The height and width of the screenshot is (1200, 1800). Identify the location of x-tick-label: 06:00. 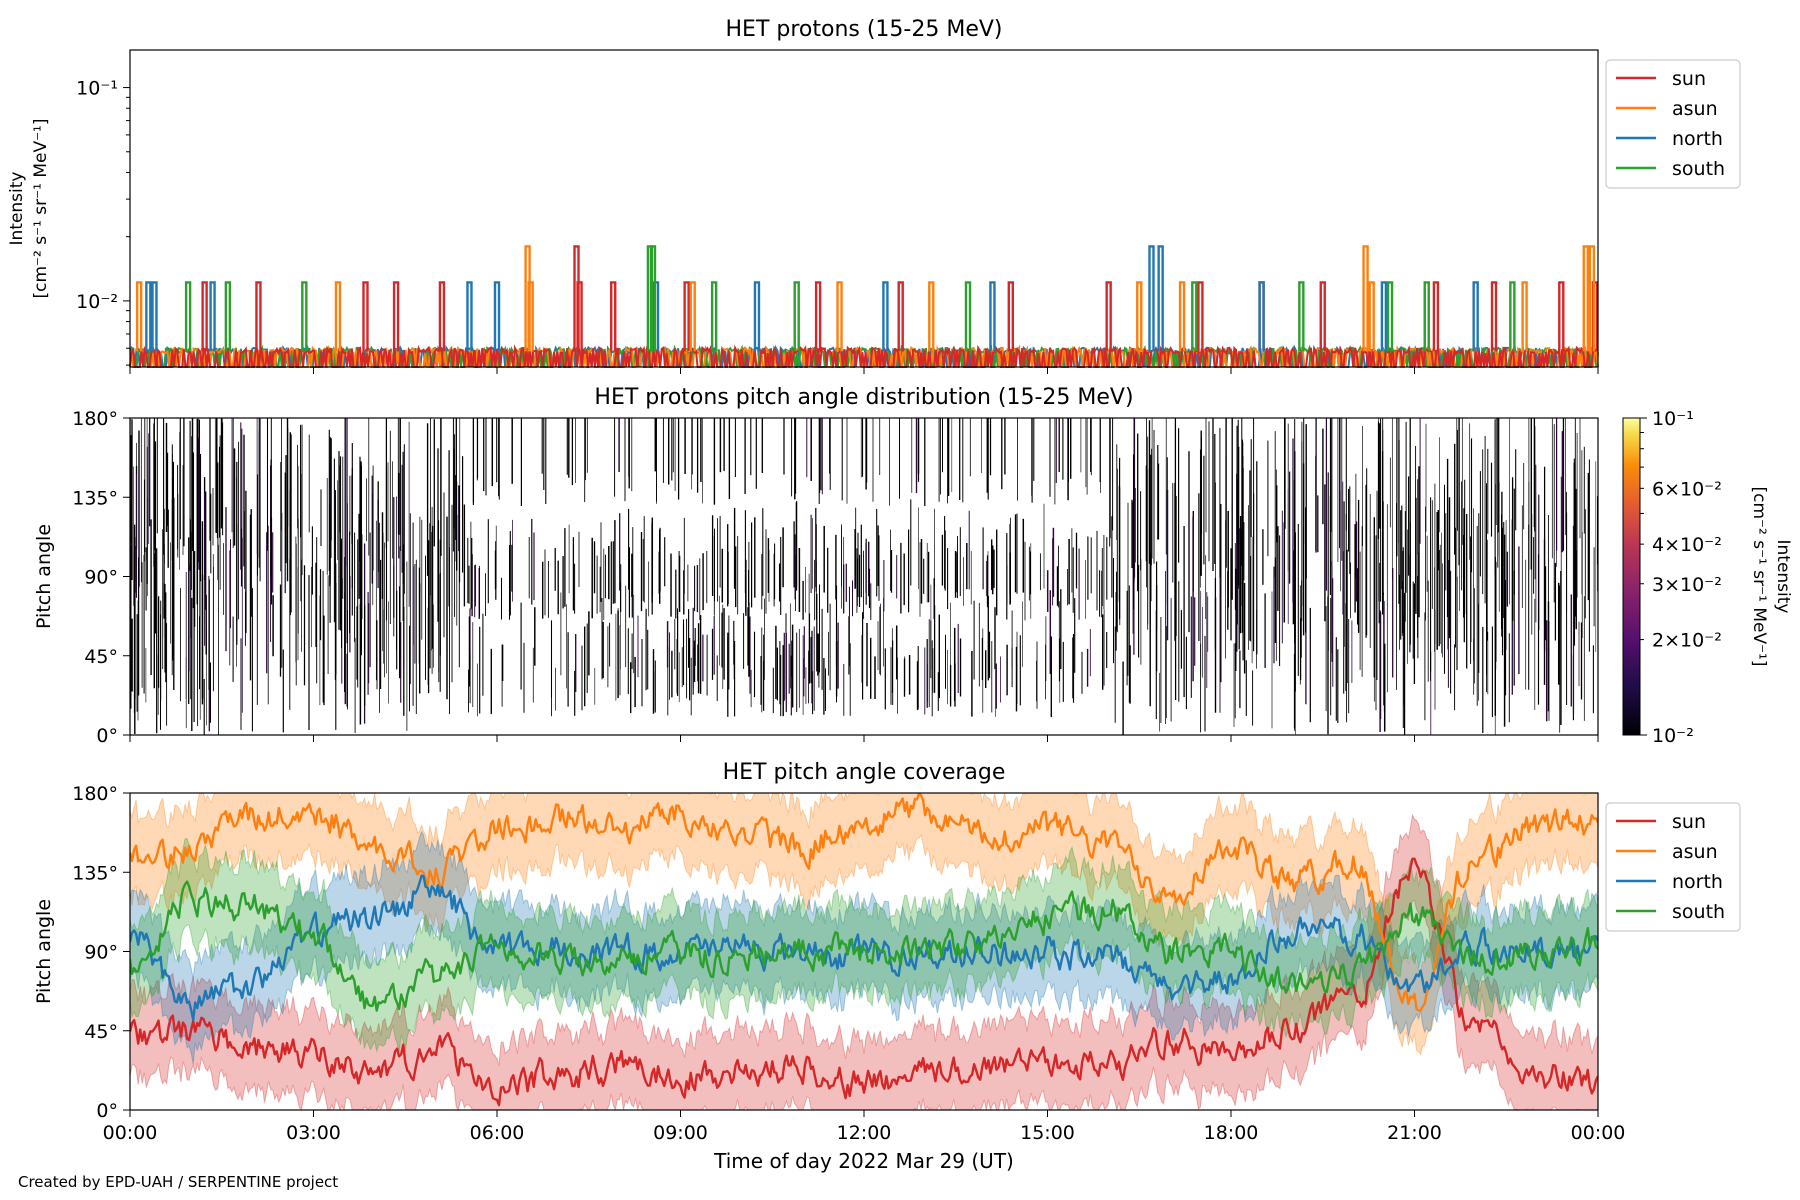
(497, 1133).